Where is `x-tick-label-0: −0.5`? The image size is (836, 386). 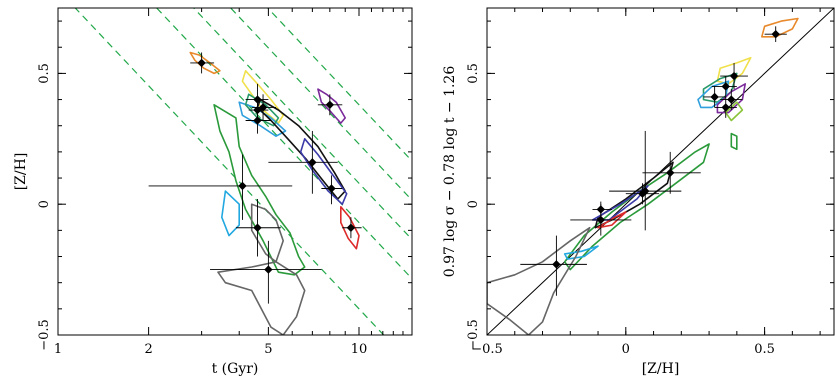 x-tick-label-0: −0.5 is located at coordinates (487, 349).